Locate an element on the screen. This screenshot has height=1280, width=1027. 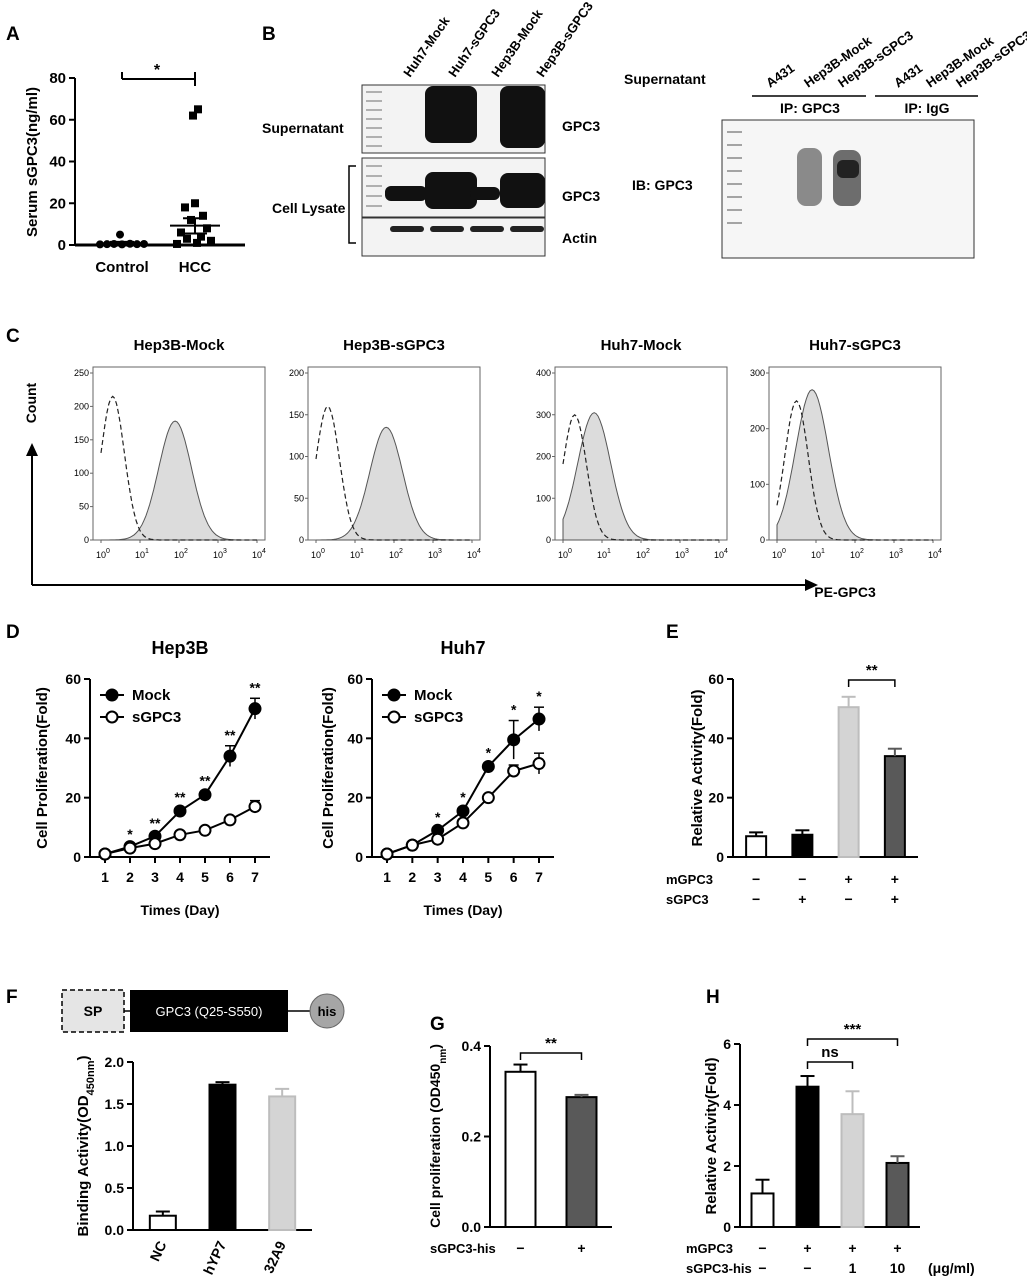
d-huh7-point-mock is located at coordinates (539, 719).